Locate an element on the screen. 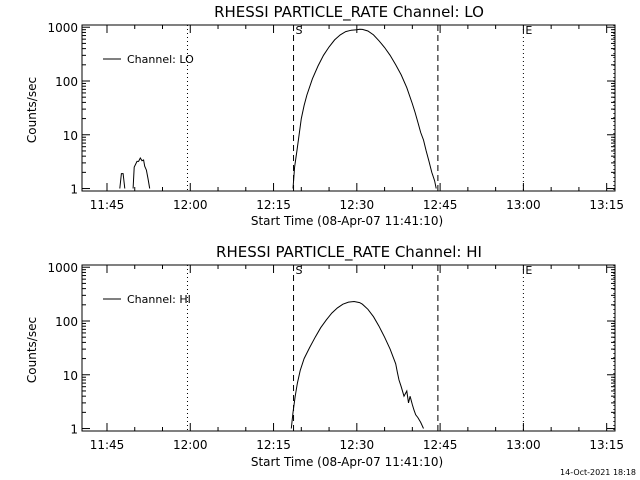 This screenshot has height=480, width=640. chart-title: RHESSI PARTICLE_RATE Channel: LO is located at coordinates (349, 12).